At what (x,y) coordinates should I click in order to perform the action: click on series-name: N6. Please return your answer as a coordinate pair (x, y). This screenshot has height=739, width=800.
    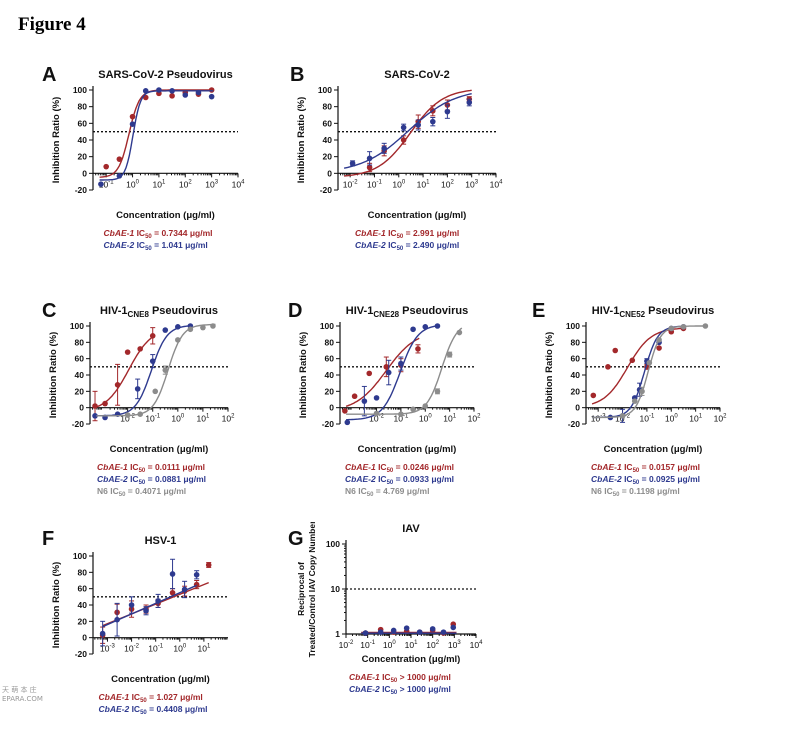
    Looking at the image, I should click on (596, 491).